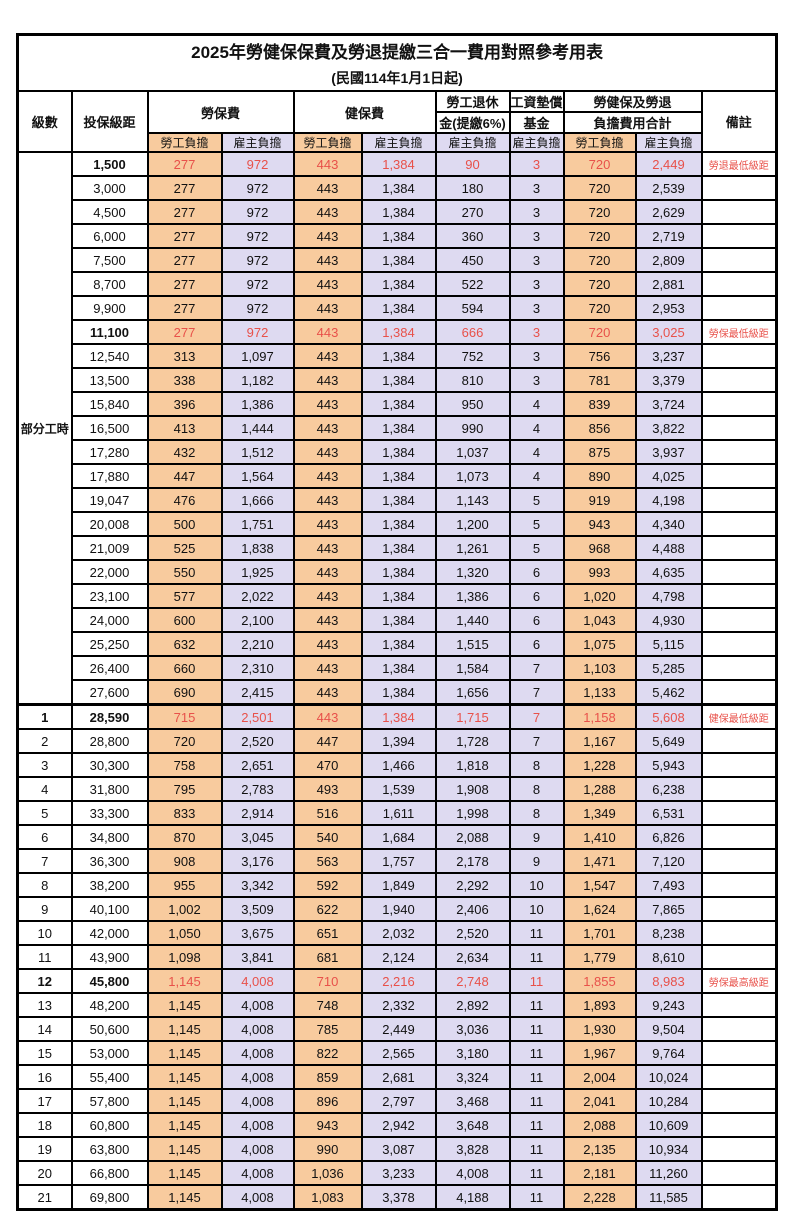 This screenshot has height=1211, width=791. What do you see at coordinates (599, 572) in the screenshot?
I see `cell-total-worker: 993` at bounding box center [599, 572].